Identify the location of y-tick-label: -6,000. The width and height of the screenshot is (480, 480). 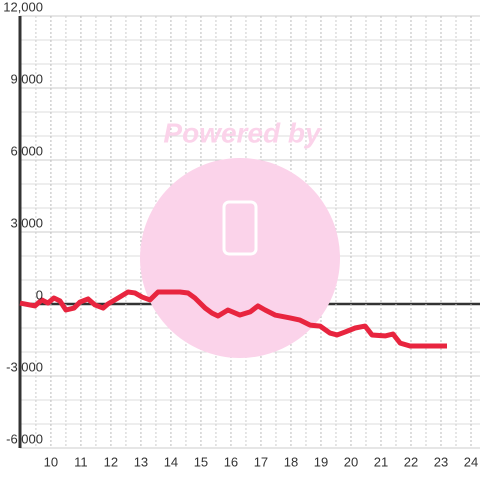
(24, 438).